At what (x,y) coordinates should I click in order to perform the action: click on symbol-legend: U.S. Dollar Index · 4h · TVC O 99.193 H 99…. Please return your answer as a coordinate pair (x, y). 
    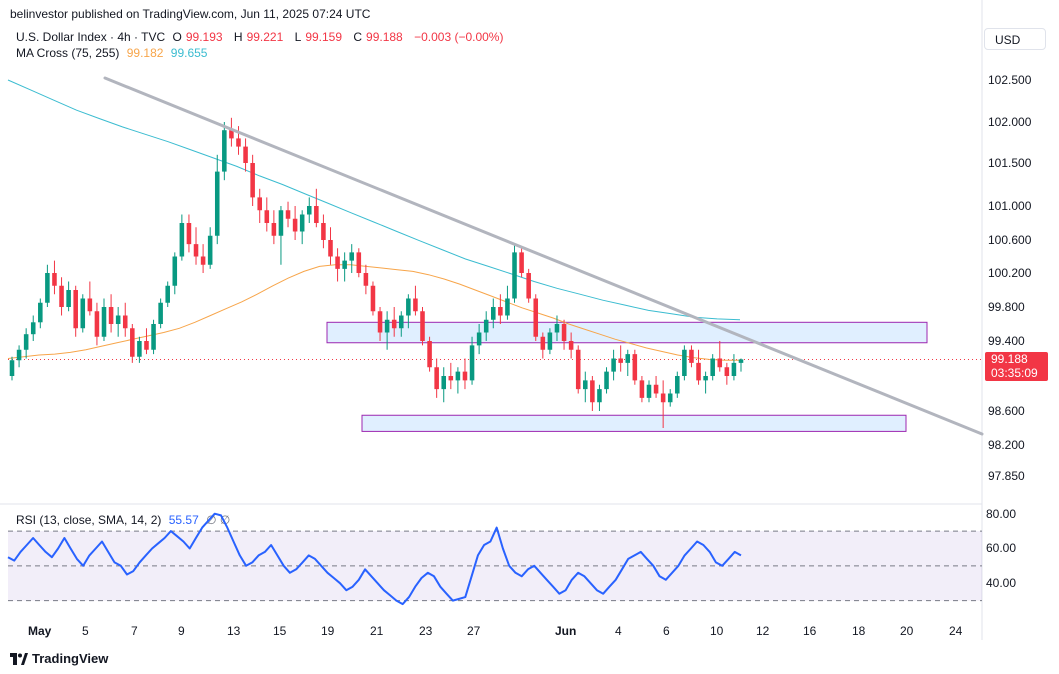
    Looking at the image, I should click on (261, 37).